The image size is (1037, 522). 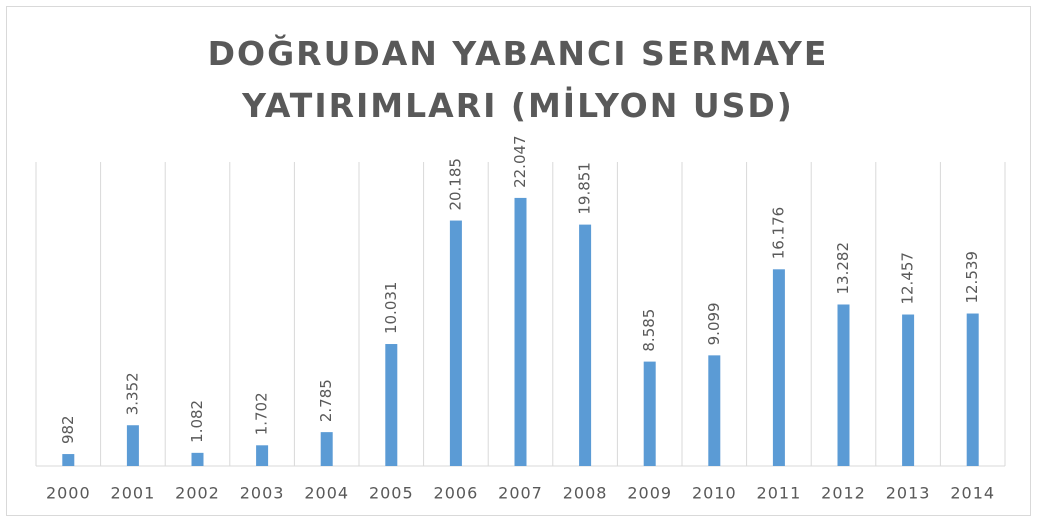 I want to click on x-tick-label: 2007, so click(x=520, y=493).